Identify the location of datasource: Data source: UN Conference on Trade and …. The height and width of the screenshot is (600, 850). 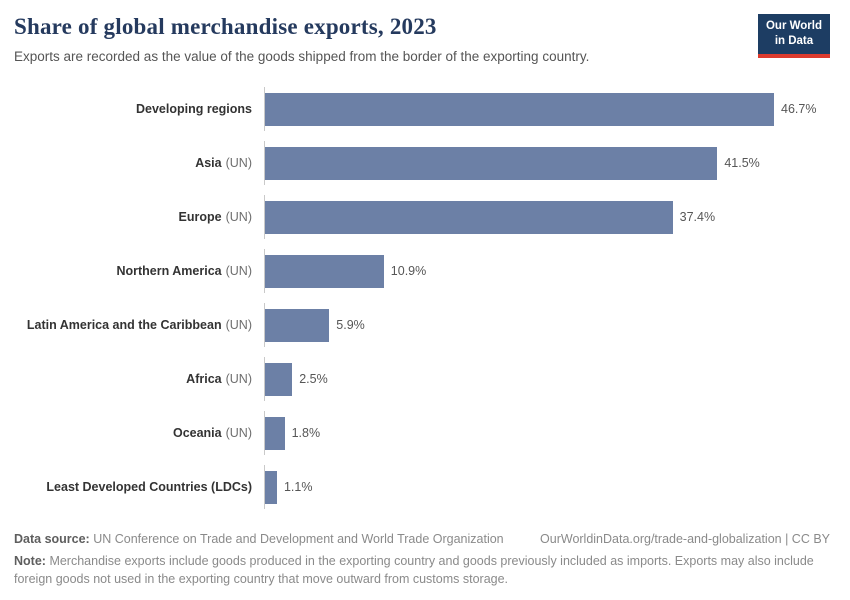
(259, 539).